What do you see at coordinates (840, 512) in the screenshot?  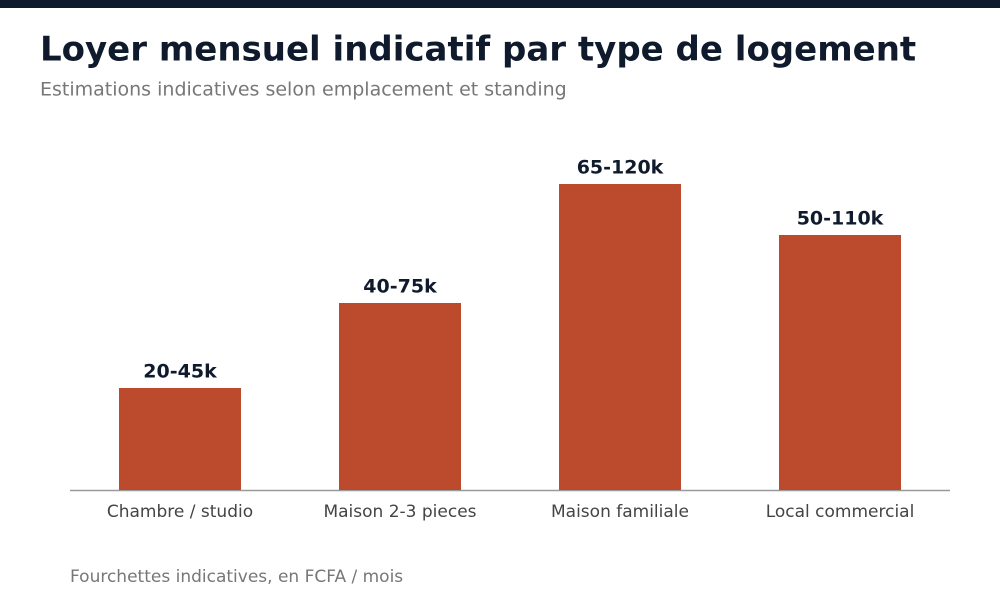 I see `x-tick-label: Local commercial` at bounding box center [840, 512].